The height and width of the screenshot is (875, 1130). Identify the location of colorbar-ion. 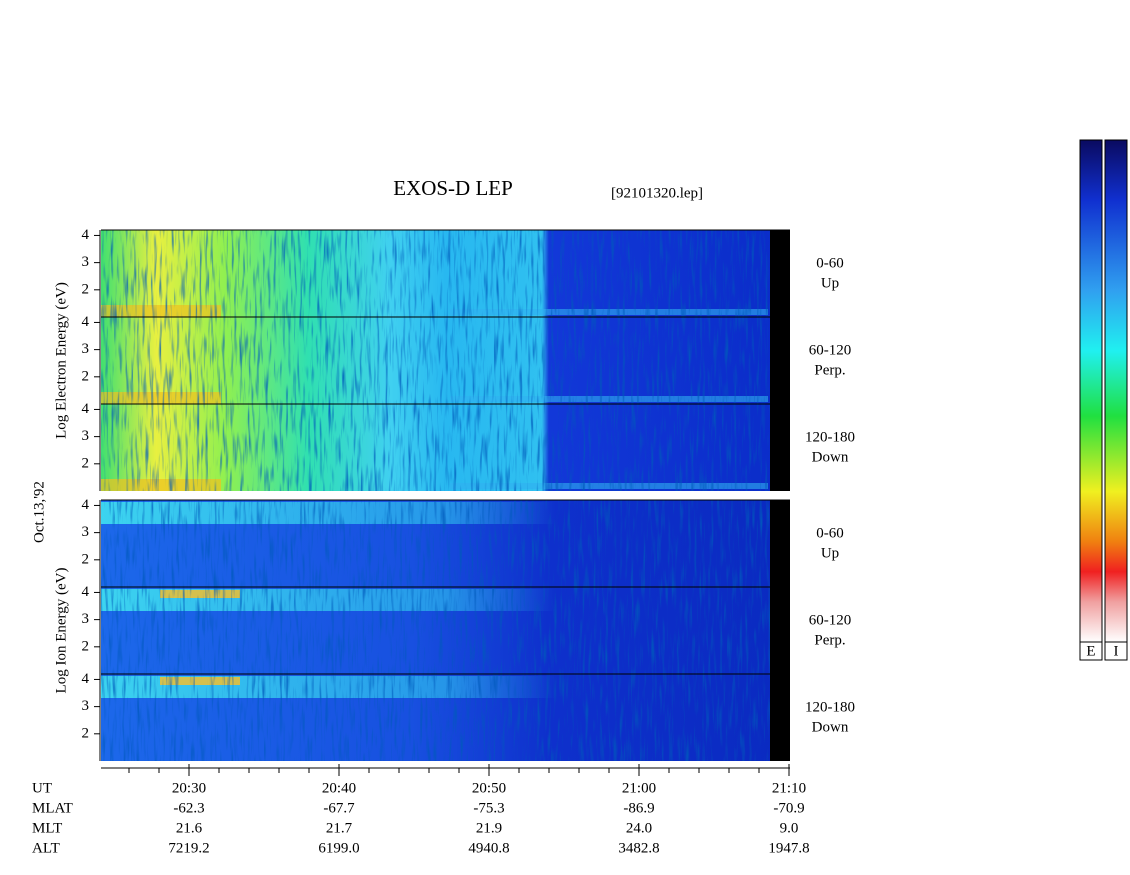
(1116, 391).